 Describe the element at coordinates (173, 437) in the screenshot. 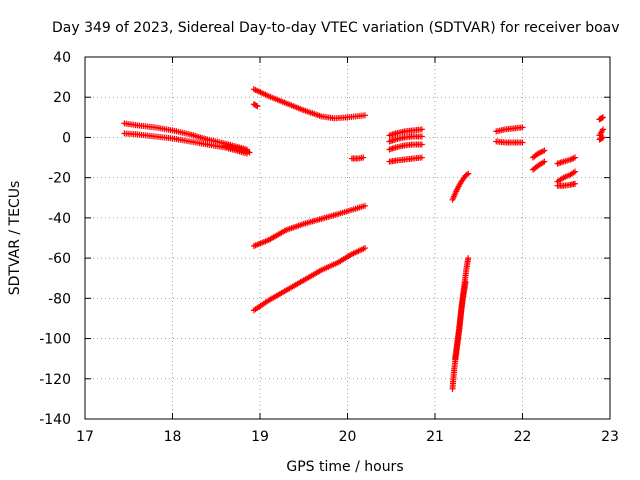

I see `x-tick-label: 18` at that location.